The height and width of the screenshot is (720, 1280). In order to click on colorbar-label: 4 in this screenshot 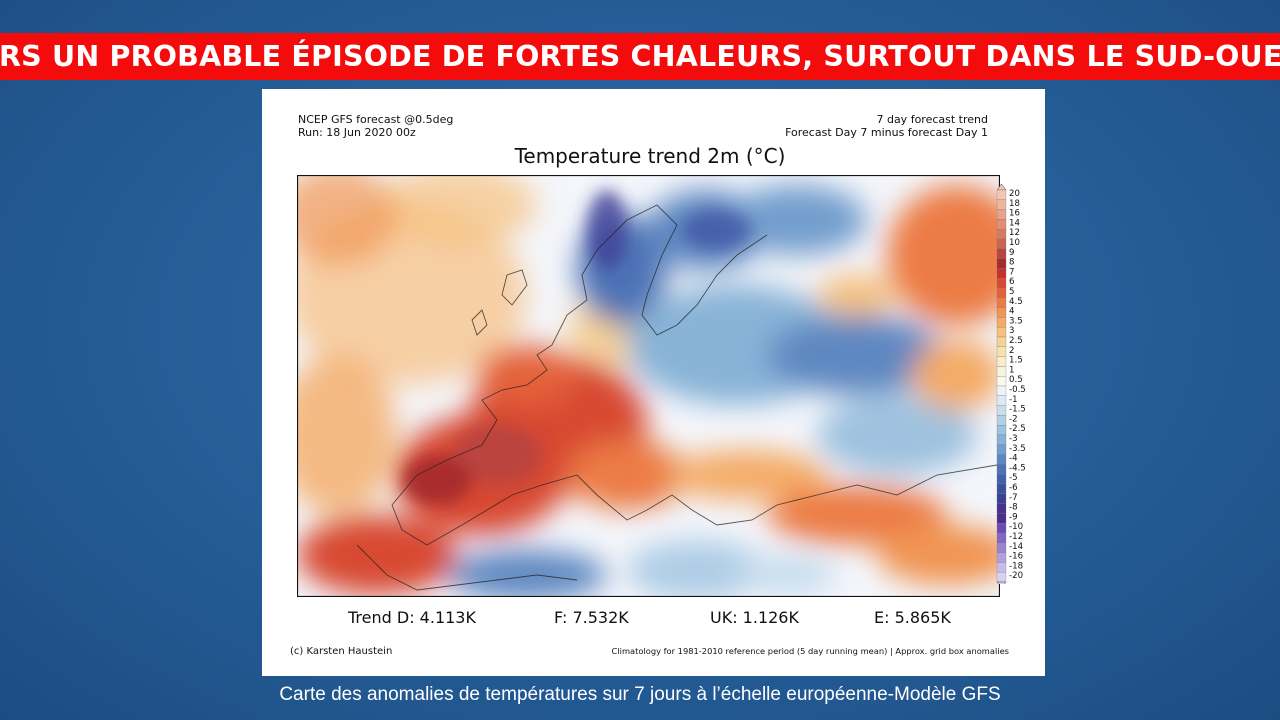, I will do `click(1011, 312)`.